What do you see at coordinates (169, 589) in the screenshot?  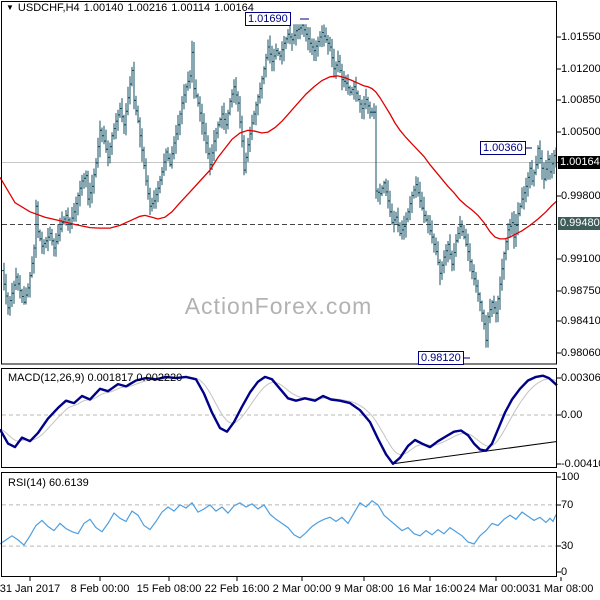 I see `date-axis-label: 15 Feb 08:00` at bounding box center [169, 589].